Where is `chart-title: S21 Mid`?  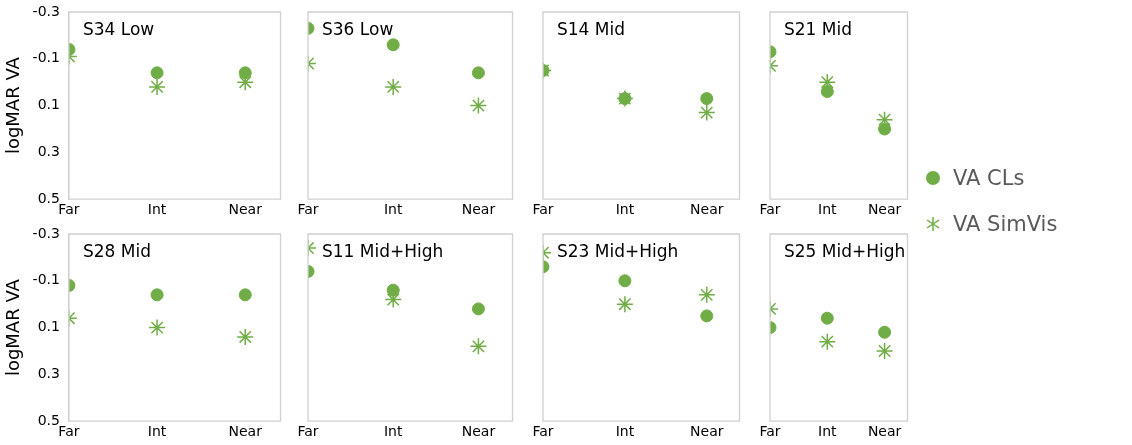
chart-title: S21 Mid is located at coordinates (818, 28).